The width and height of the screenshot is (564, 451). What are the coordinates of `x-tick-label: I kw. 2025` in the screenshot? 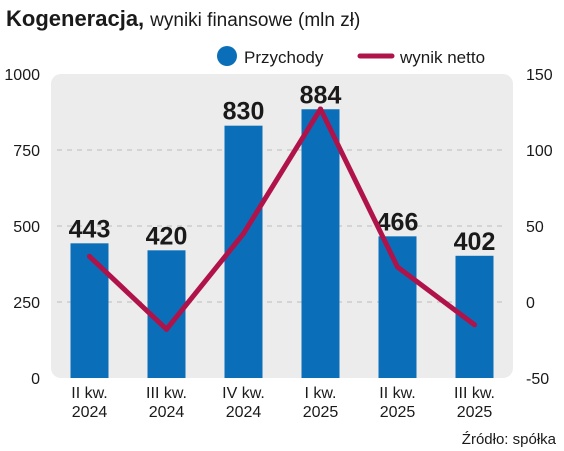 It's located at (321, 403).